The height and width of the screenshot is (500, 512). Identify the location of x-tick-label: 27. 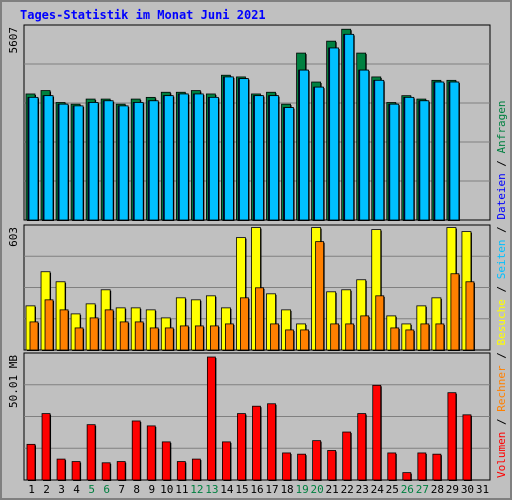
(422, 489).